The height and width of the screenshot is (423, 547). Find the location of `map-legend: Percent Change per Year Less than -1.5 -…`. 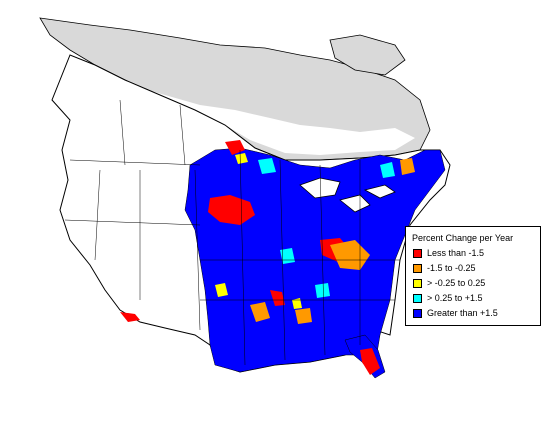

map-legend: Percent Change per Year Less than -1.5 -… is located at coordinates (473, 276).